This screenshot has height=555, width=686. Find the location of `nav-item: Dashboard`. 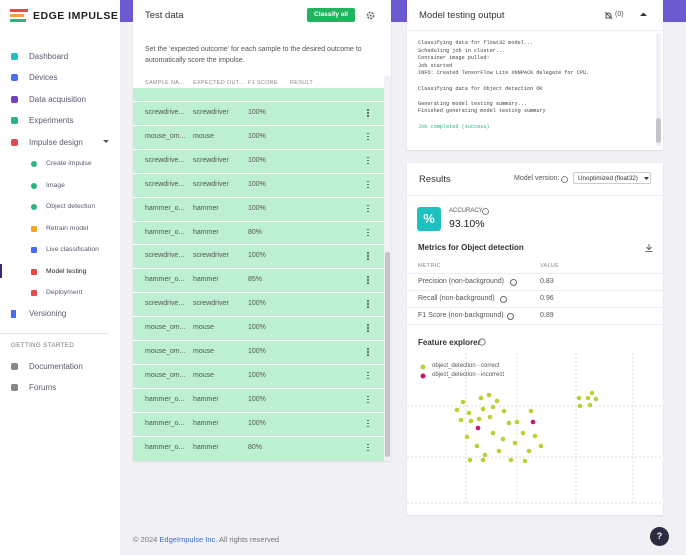

nav-item: Dashboard is located at coordinates (49, 56).